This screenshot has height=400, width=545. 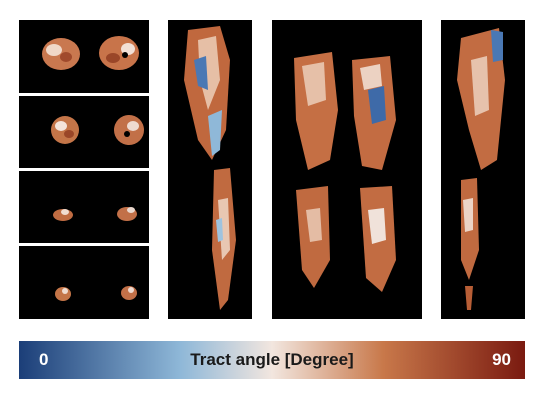 I want to click on sagittal-view-right, so click(x=483, y=169).